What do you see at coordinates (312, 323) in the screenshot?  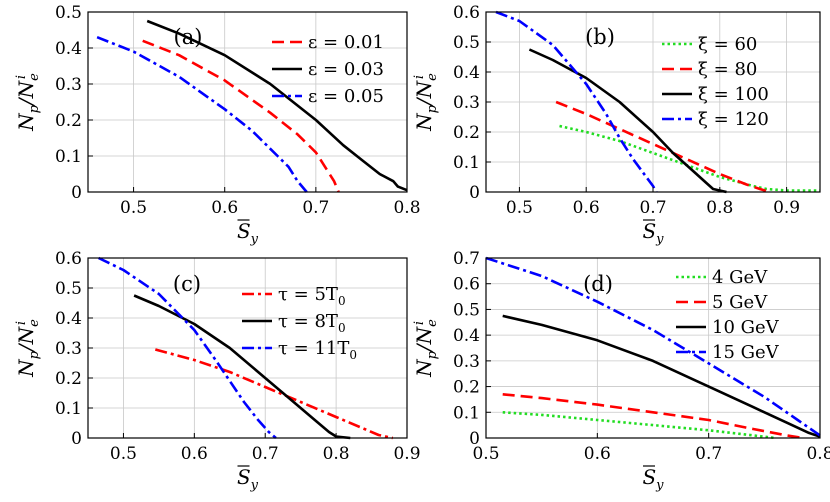 I see `legend-label: τ = 8T0` at bounding box center [312, 323].